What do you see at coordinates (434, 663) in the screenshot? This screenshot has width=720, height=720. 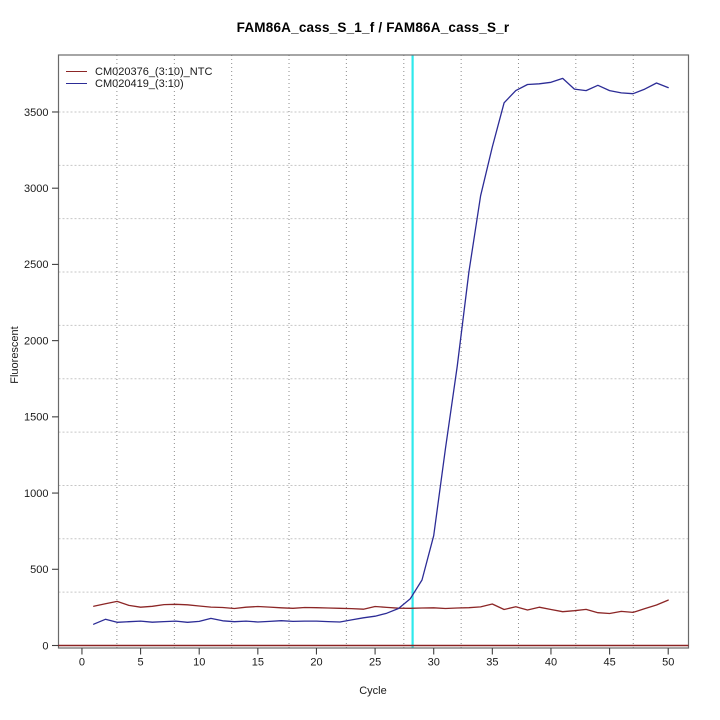 I see `x-tick-label: 30` at bounding box center [434, 663].